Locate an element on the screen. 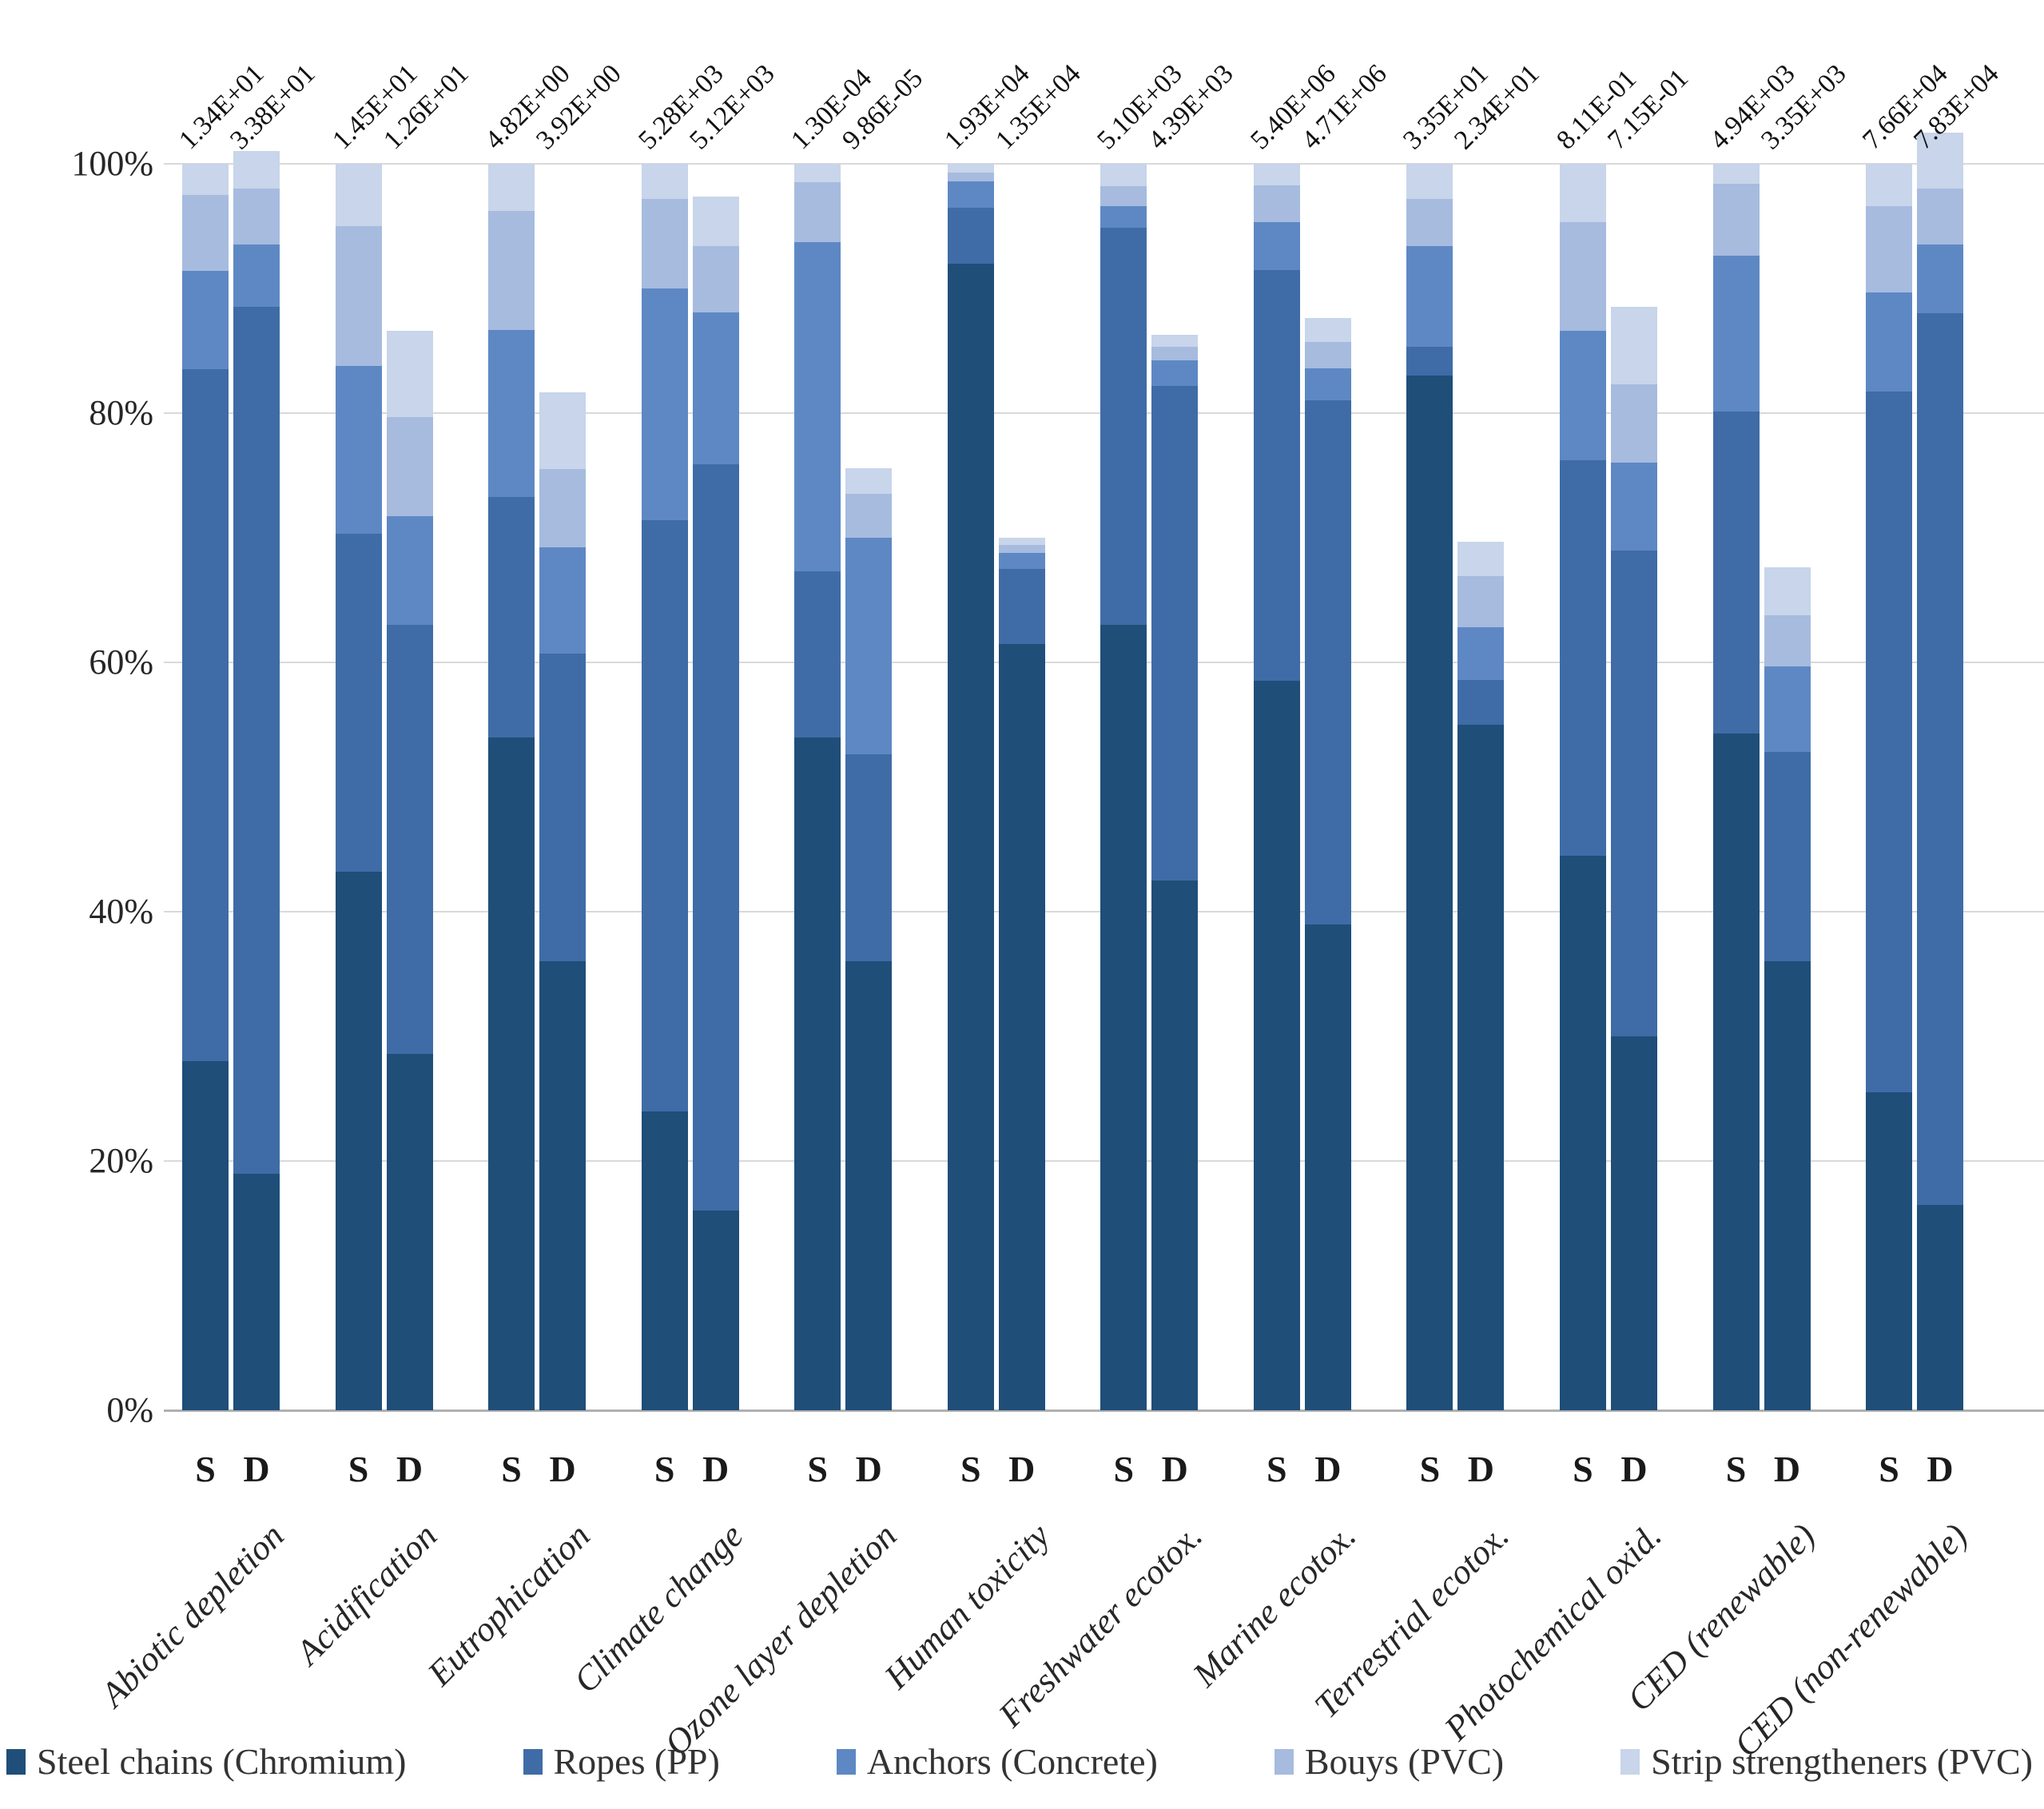 This screenshot has width=2044, height=1809. y-axis-tick-label: 60% is located at coordinates (121, 662).